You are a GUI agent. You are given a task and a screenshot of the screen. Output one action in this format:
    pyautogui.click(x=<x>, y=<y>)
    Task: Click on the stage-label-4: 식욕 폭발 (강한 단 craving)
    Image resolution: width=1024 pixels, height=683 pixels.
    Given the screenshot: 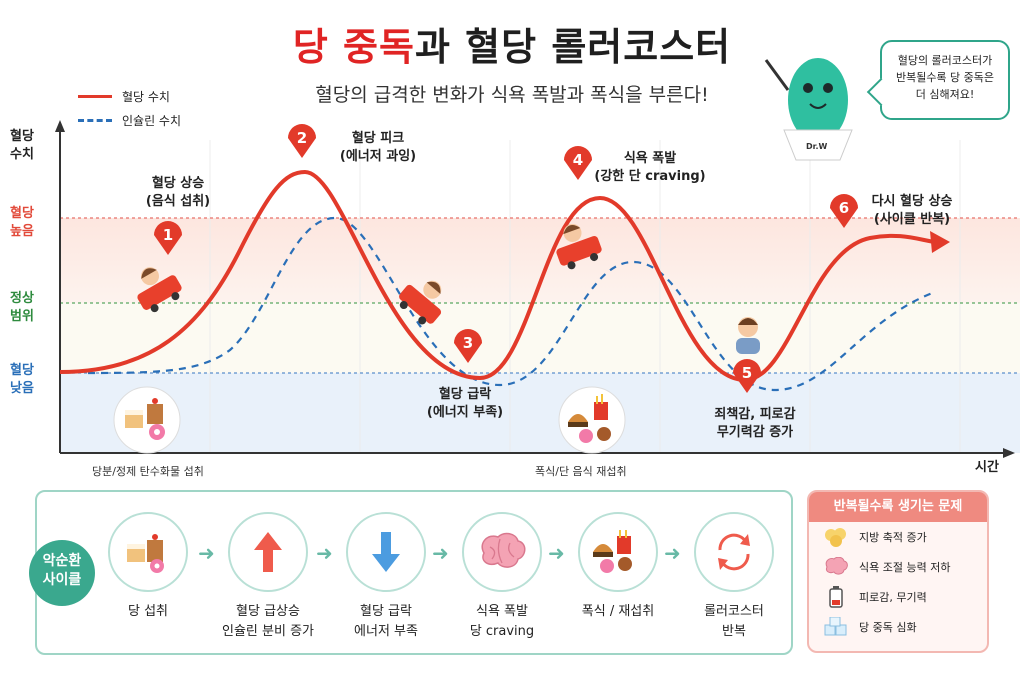 What is the action you would take?
    pyautogui.click(x=650, y=168)
    